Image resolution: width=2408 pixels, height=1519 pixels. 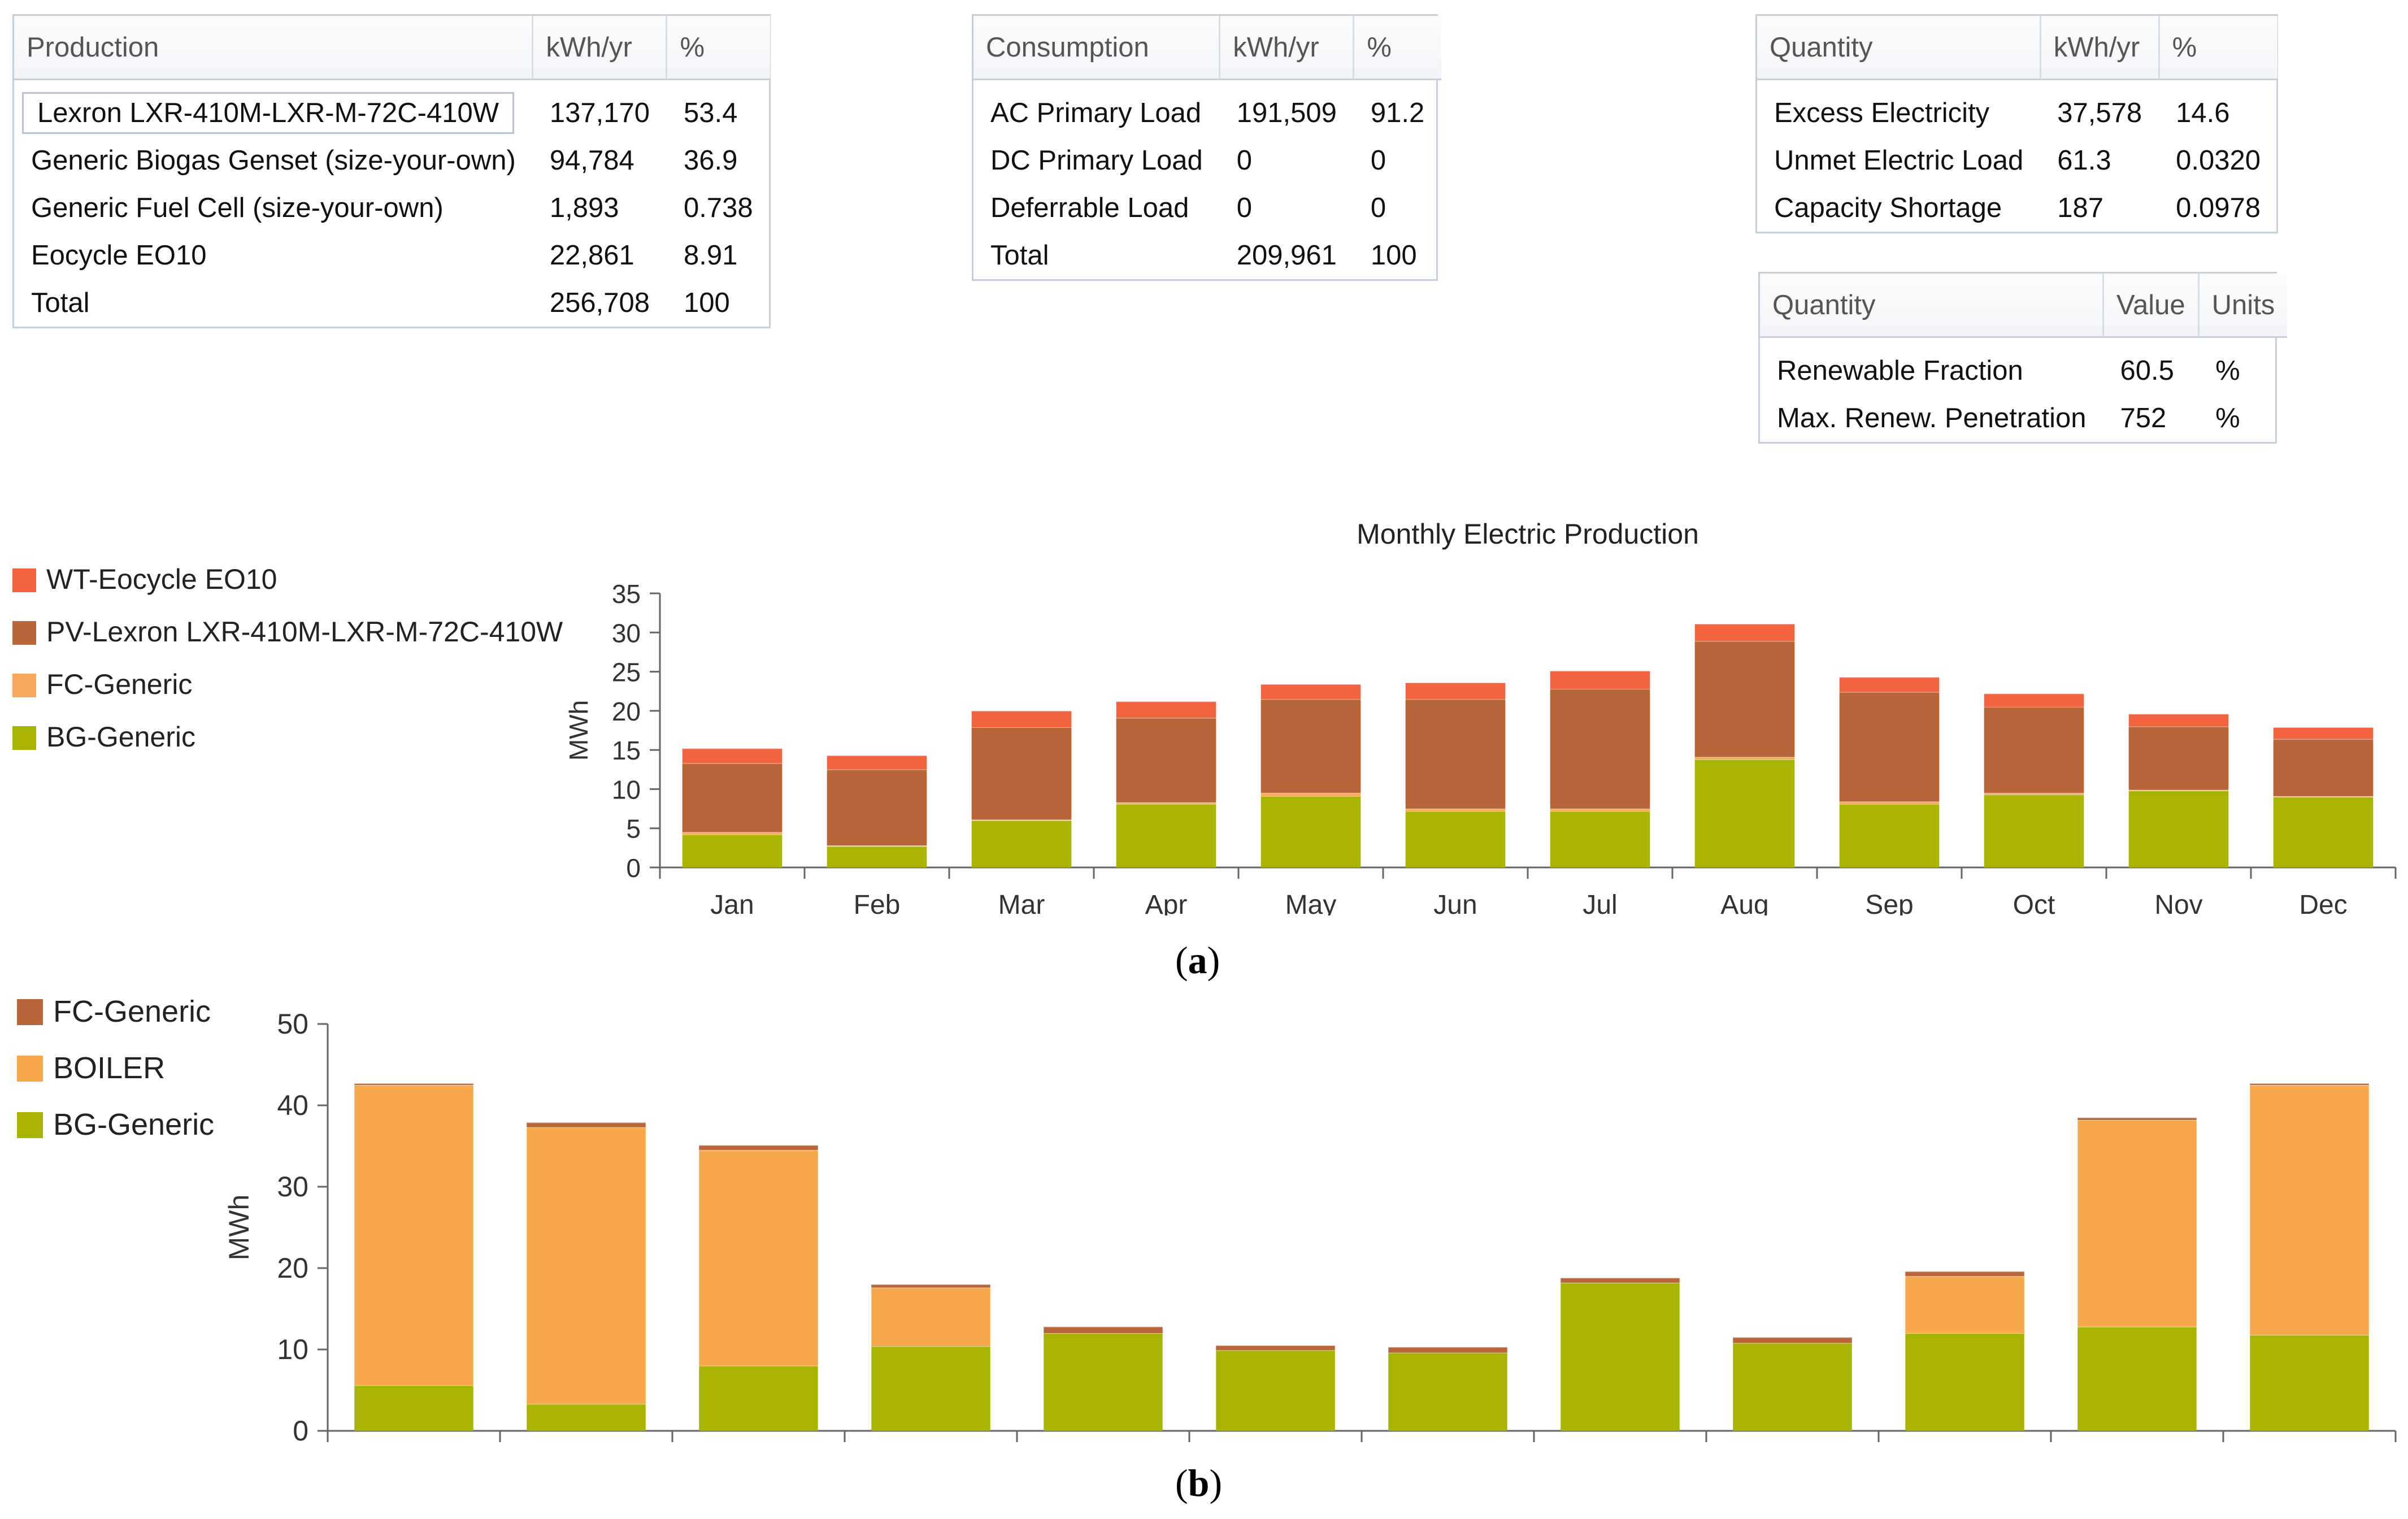 I want to click on consumption-pct-header: %, so click(x=1397, y=48).